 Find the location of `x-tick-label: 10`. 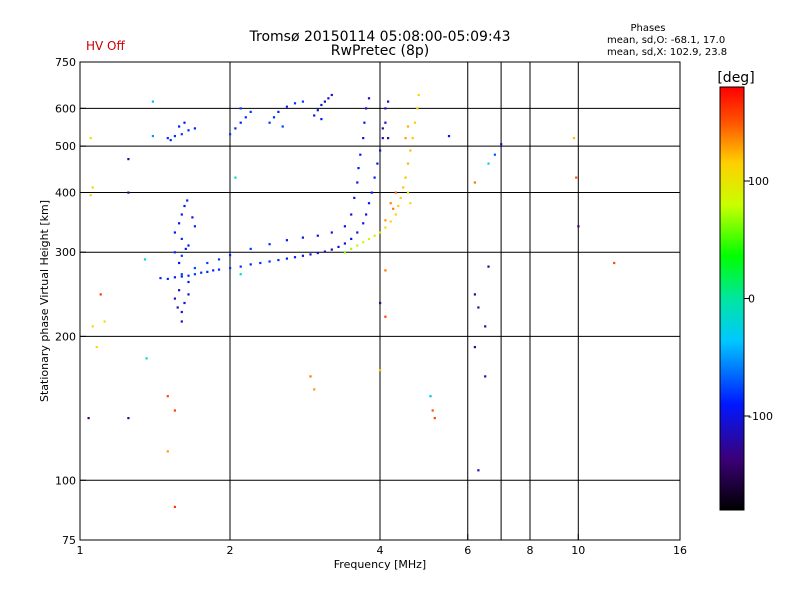

x-tick-label: 10 is located at coordinates (578, 550).